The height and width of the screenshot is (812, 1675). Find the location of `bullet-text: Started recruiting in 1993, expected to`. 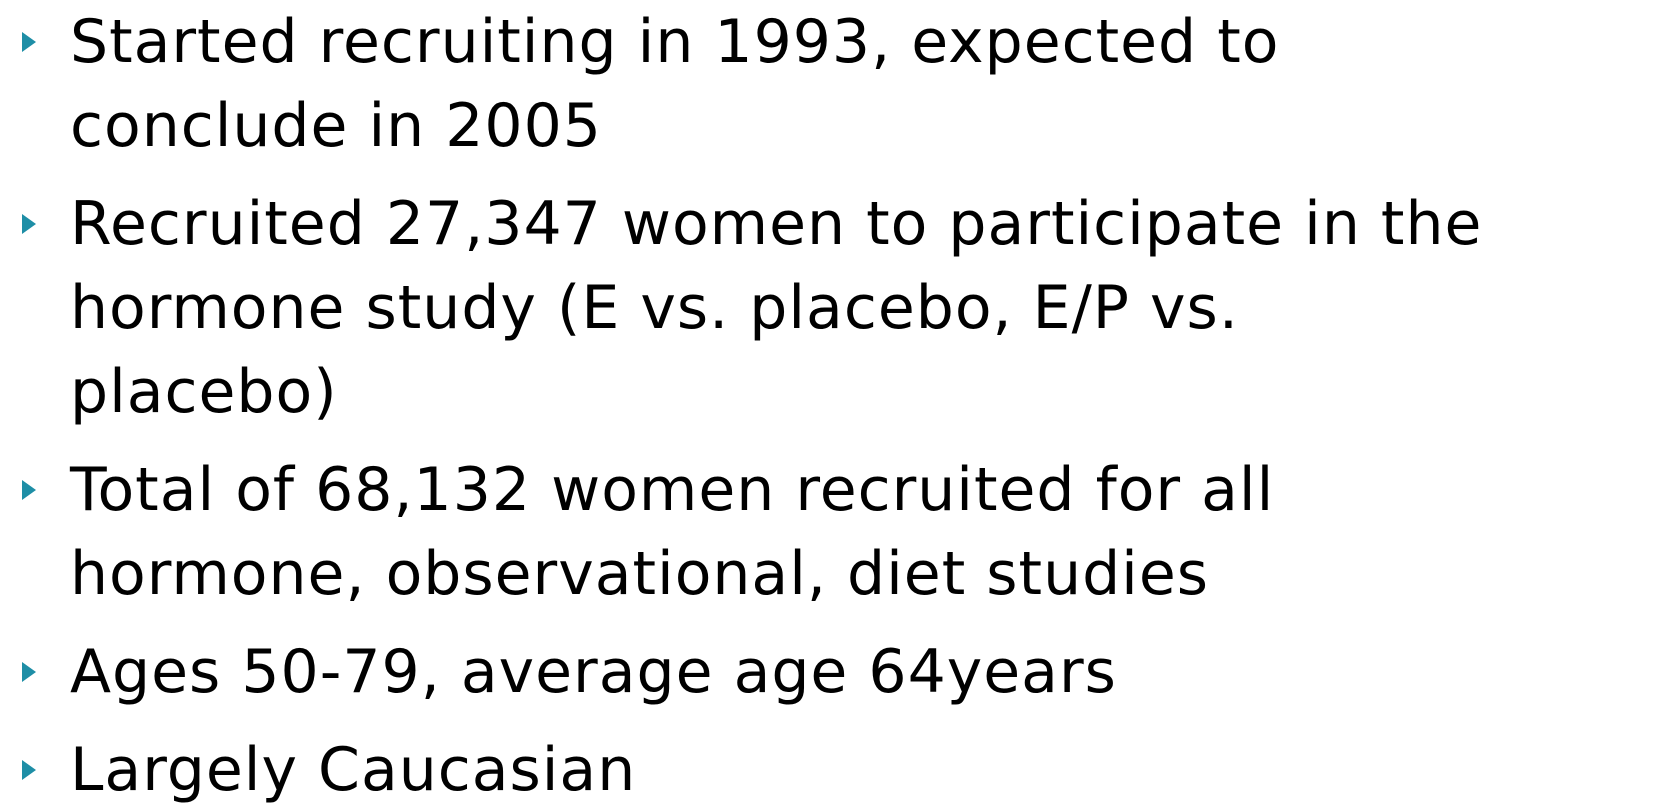

bullet-text: Started recruiting in 1993, expected to is located at coordinates (675, 42).